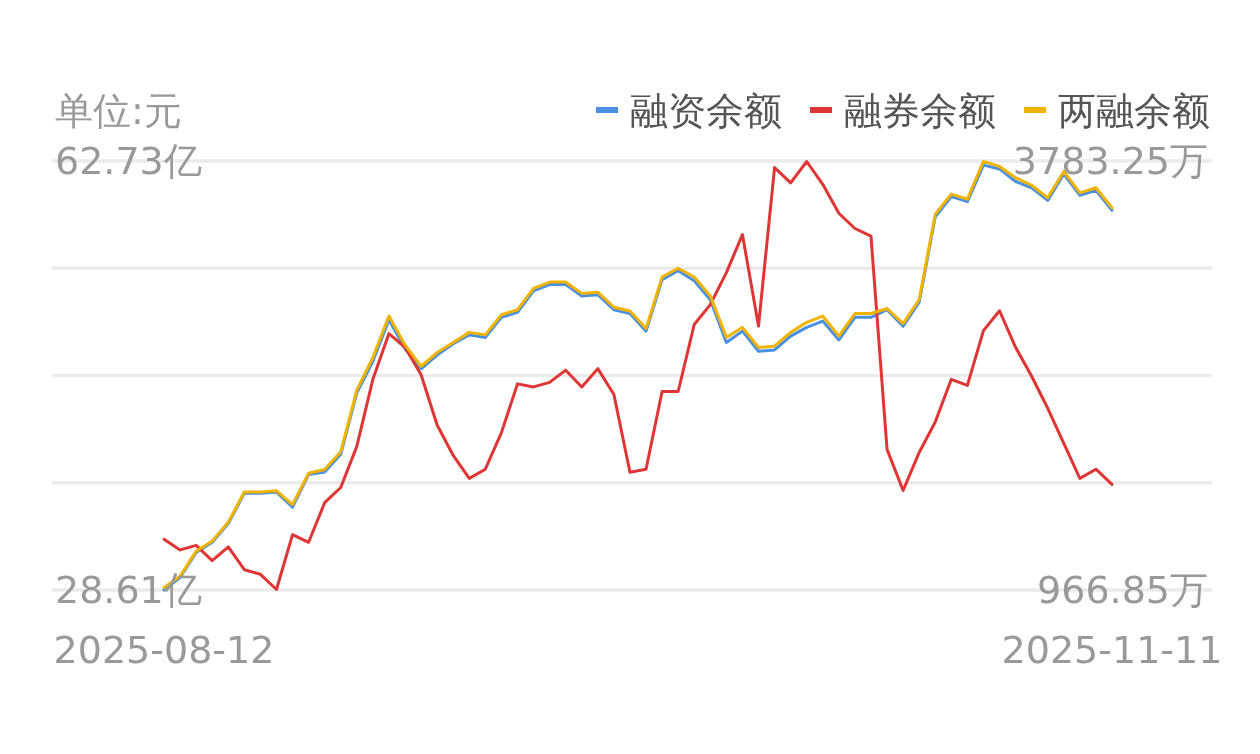 This screenshot has width=1260, height=754. Describe the element at coordinates (1112, 650) in the screenshot. I see `x-tick-label: 2025-11-11` at that location.